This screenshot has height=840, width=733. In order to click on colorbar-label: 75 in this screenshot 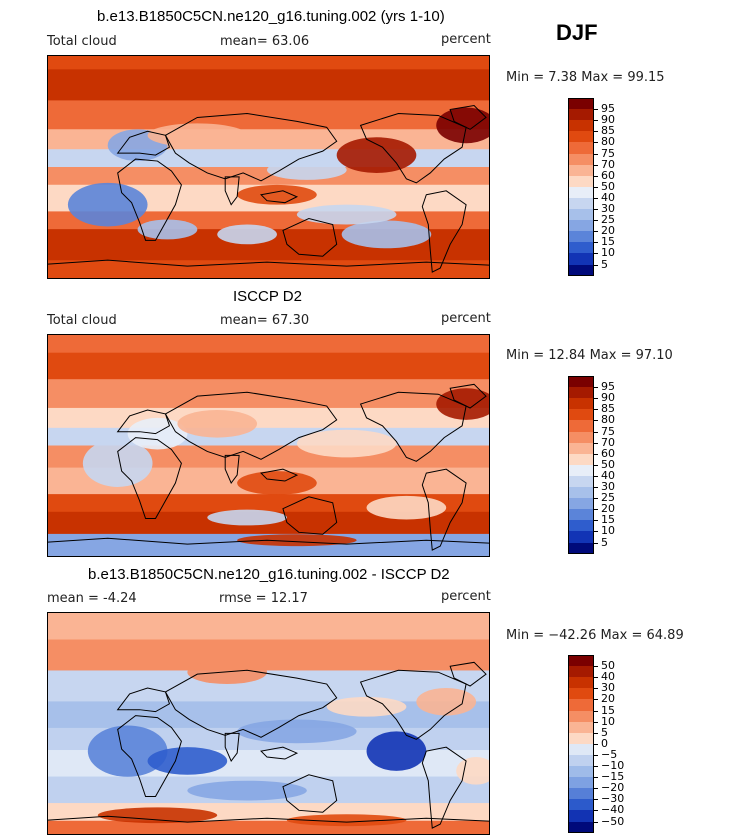, I will do `click(608, 431)`.